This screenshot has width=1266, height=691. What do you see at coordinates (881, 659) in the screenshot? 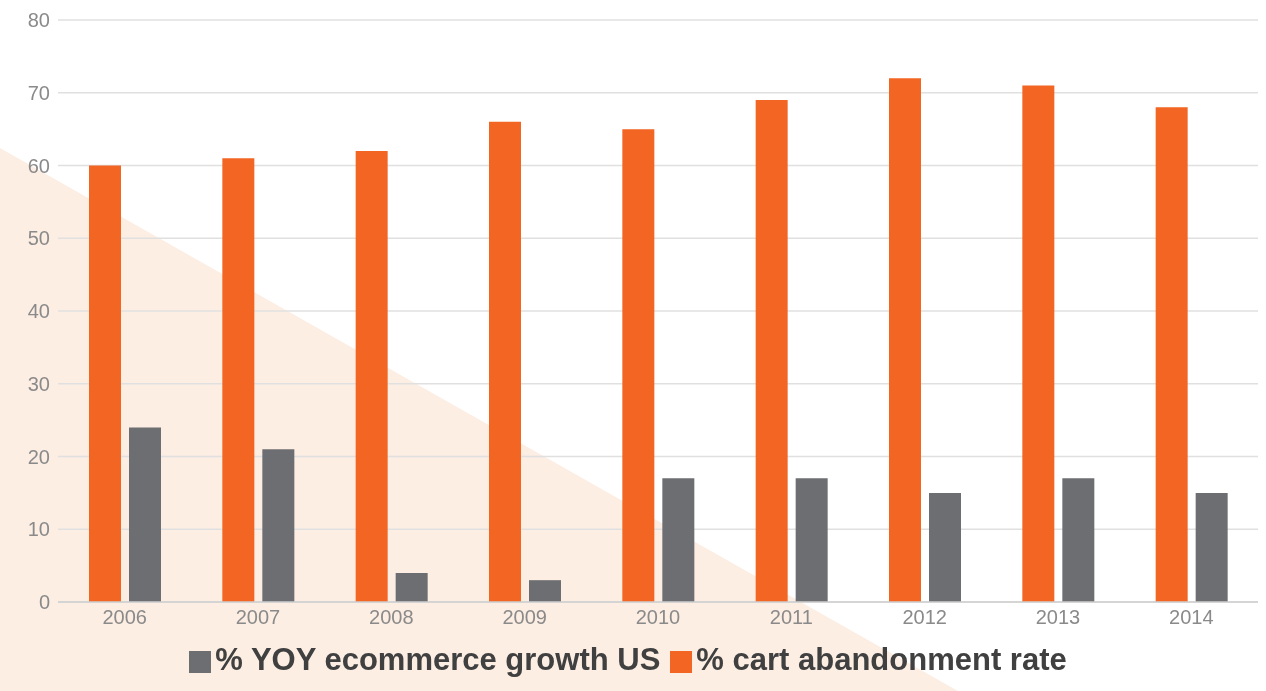
I see `legend-label: % cart abandonment rate` at bounding box center [881, 659].